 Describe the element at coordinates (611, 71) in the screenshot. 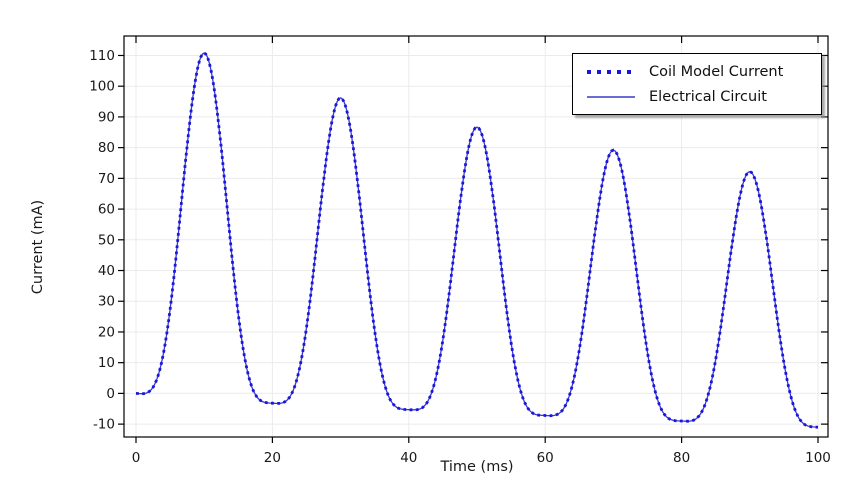

I see `dotted-line-sample-icon` at that location.